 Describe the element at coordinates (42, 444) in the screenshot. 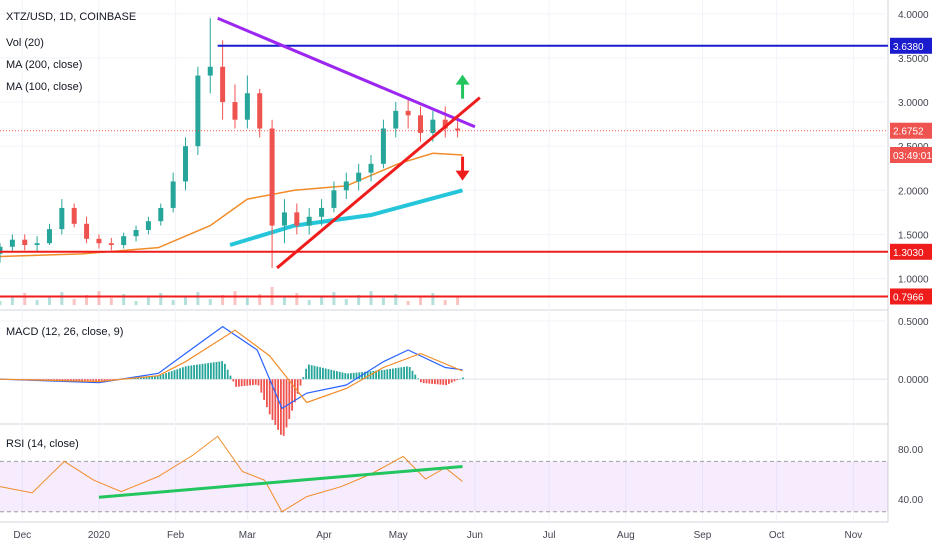

I see `legend-rsi: RSI (14, close)` at that location.